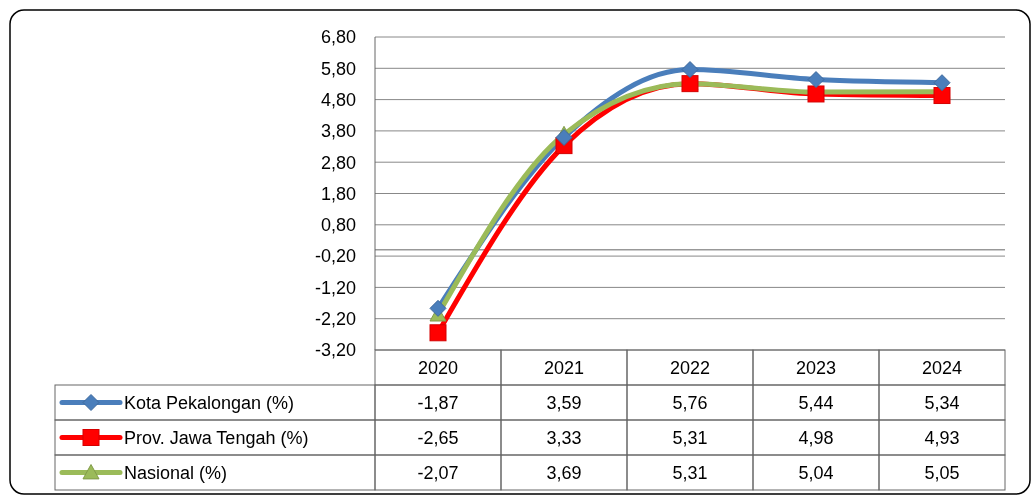 This screenshot has height=499, width=1035. I want to click on text: 5,05, so click(942, 472).